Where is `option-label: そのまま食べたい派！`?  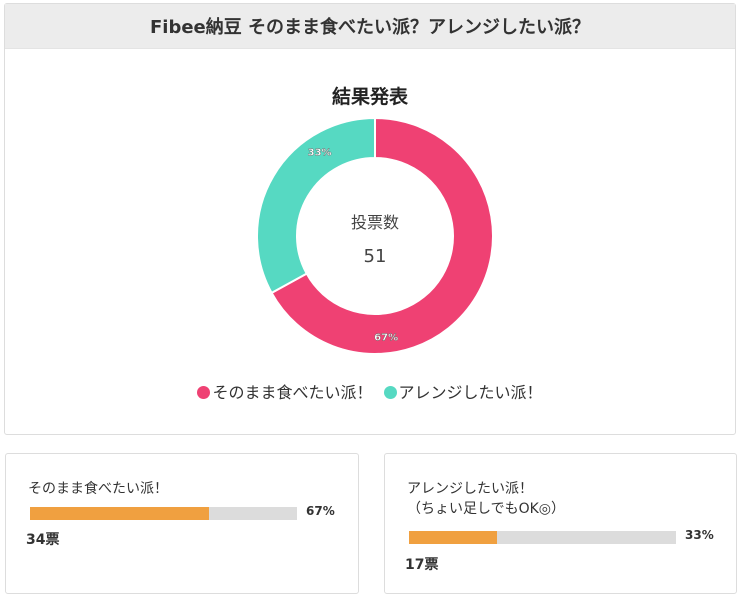
option-label: そのまま食べたい派！ is located at coordinates (98, 489).